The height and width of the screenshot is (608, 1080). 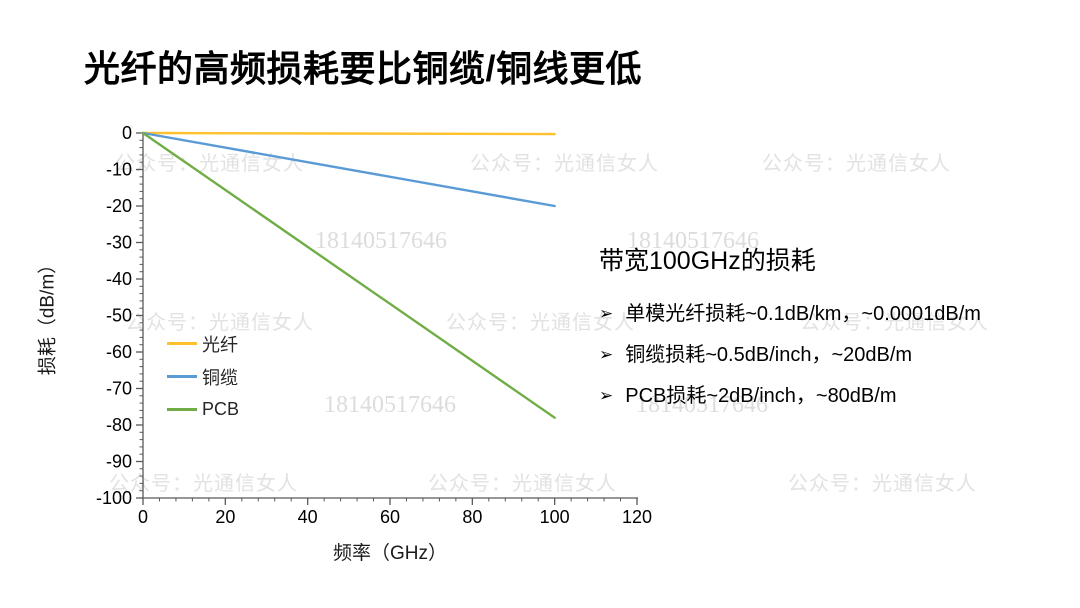 I want to click on y-tick-label: -70, so click(x=119, y=389).